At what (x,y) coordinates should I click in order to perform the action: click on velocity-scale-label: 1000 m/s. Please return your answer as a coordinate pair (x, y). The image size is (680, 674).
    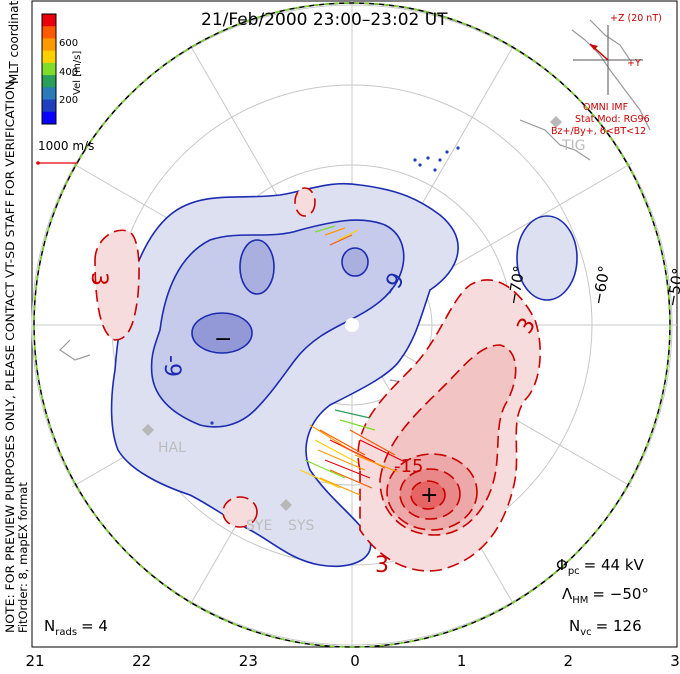
    Looking at the image, I should click on (66, 146).